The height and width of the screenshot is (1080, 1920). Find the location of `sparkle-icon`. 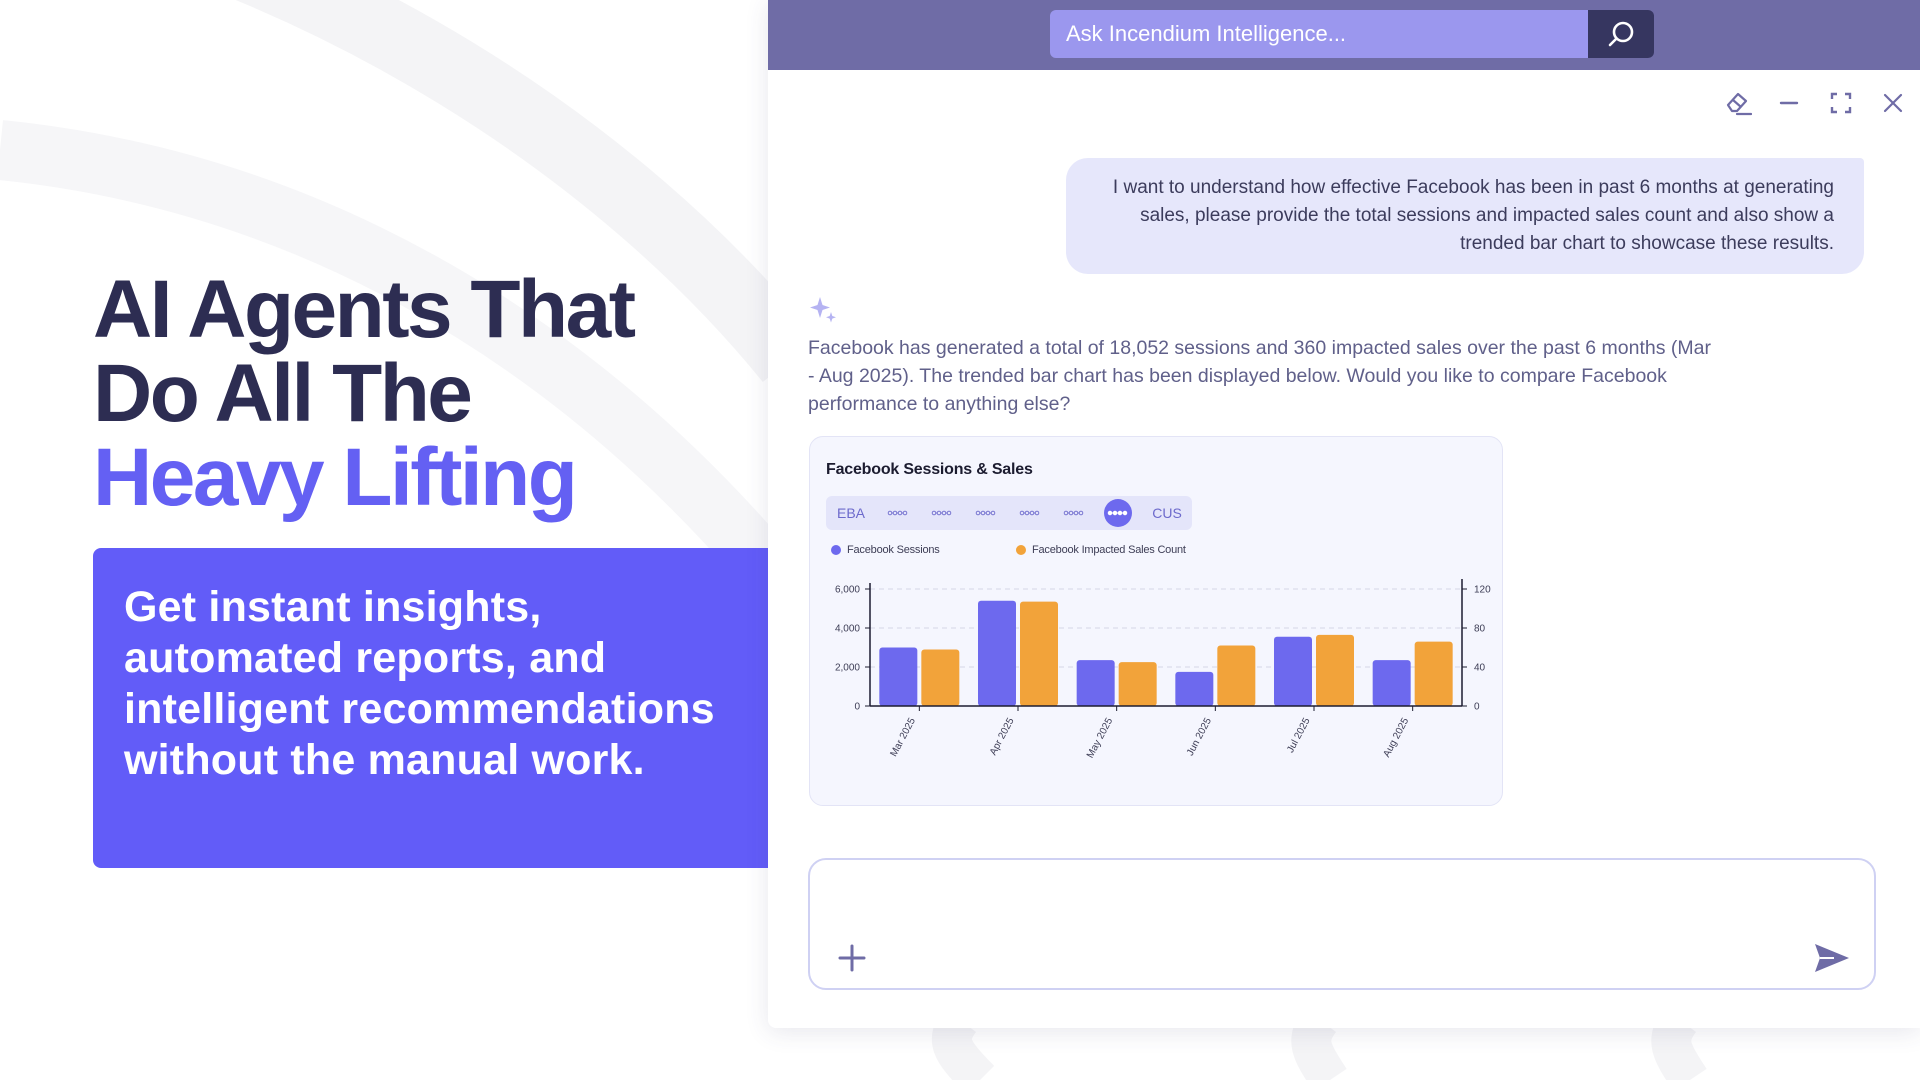

sparkle-icon is located at coordinates (823, 310).